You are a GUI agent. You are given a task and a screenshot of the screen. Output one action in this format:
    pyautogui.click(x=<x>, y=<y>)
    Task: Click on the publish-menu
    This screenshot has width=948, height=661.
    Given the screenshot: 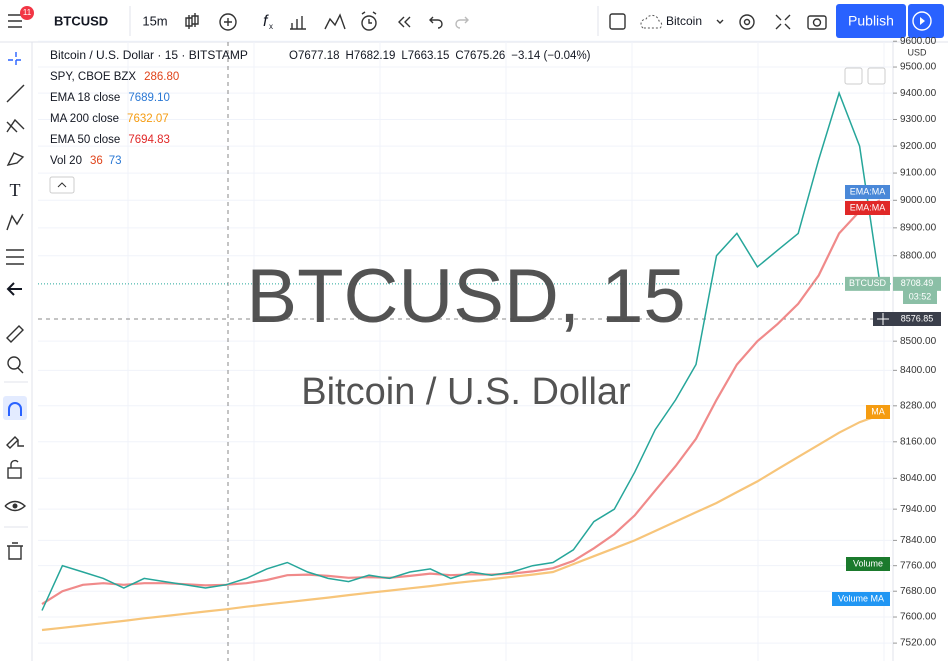 What is the action you would take?
    pyautogui.click(x=926, y=21)
    